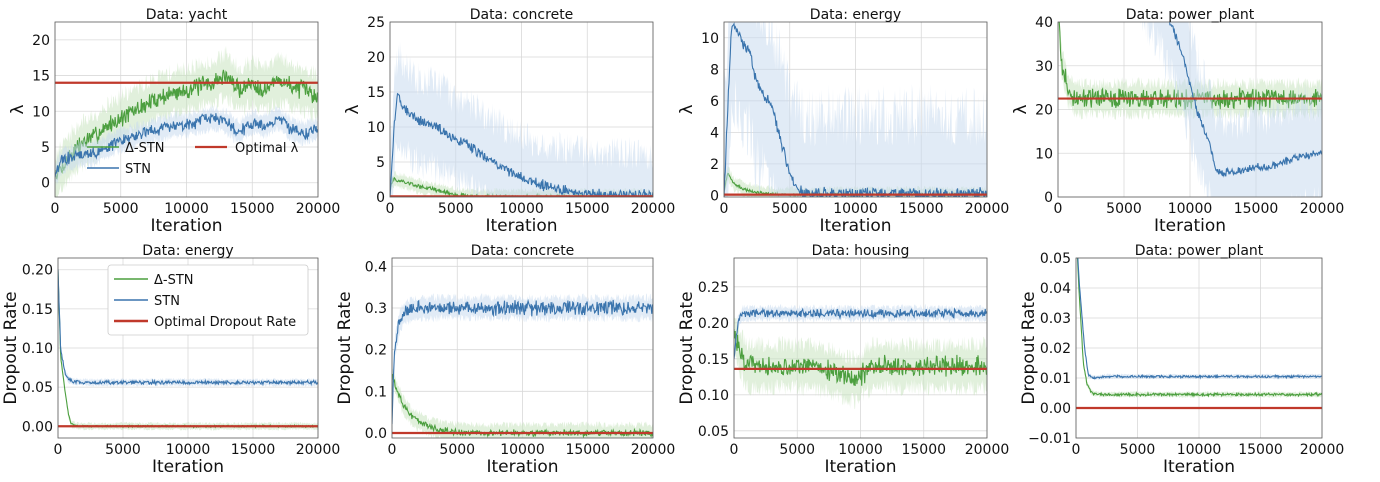 This screenshot has height=482, width=1380. What do you see at coordinates (1190, 15) in the screenshot?
I see `chart-title: Data: power_plant` at bounding box center [1190, 15].